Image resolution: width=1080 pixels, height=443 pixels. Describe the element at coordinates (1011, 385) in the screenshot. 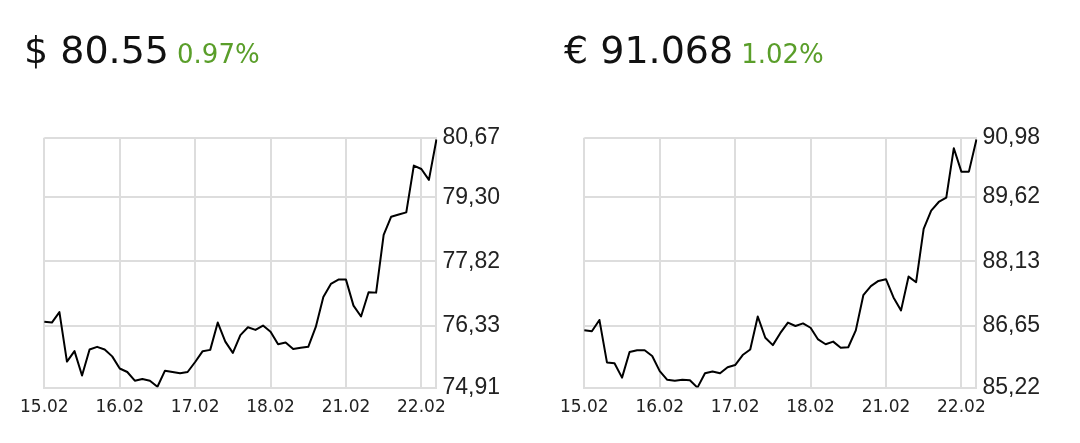

I see `y-tick-label: 85,22` at that location.